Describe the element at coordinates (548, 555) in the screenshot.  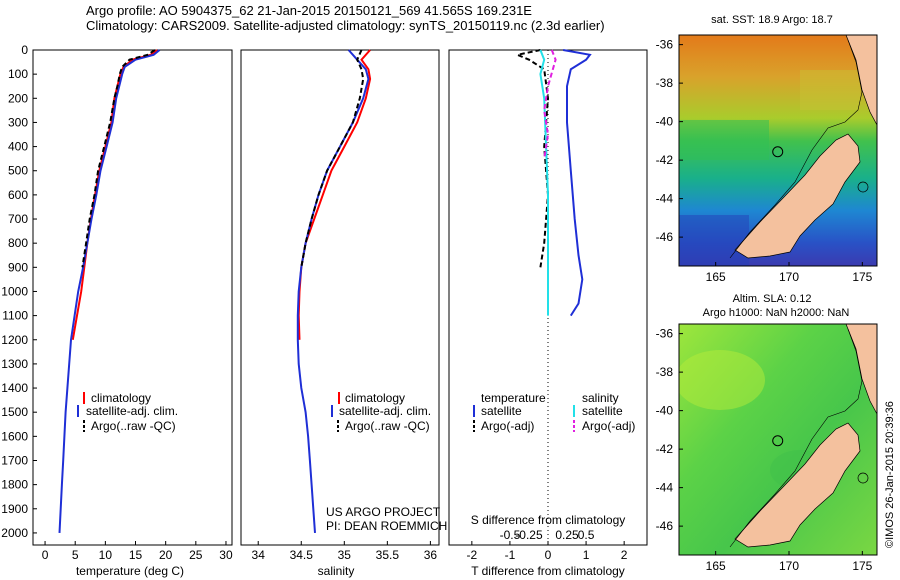
I see `t-difference-axis-tick-label: 0` at that location.